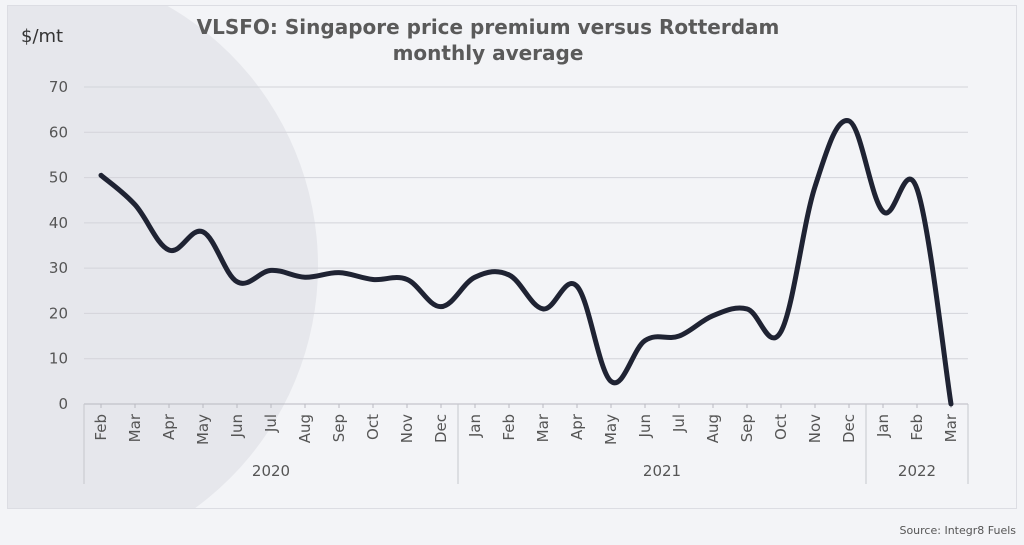 The image size is (1024, 545). I want to click on year-group-label: 2020, so click(271, 471).